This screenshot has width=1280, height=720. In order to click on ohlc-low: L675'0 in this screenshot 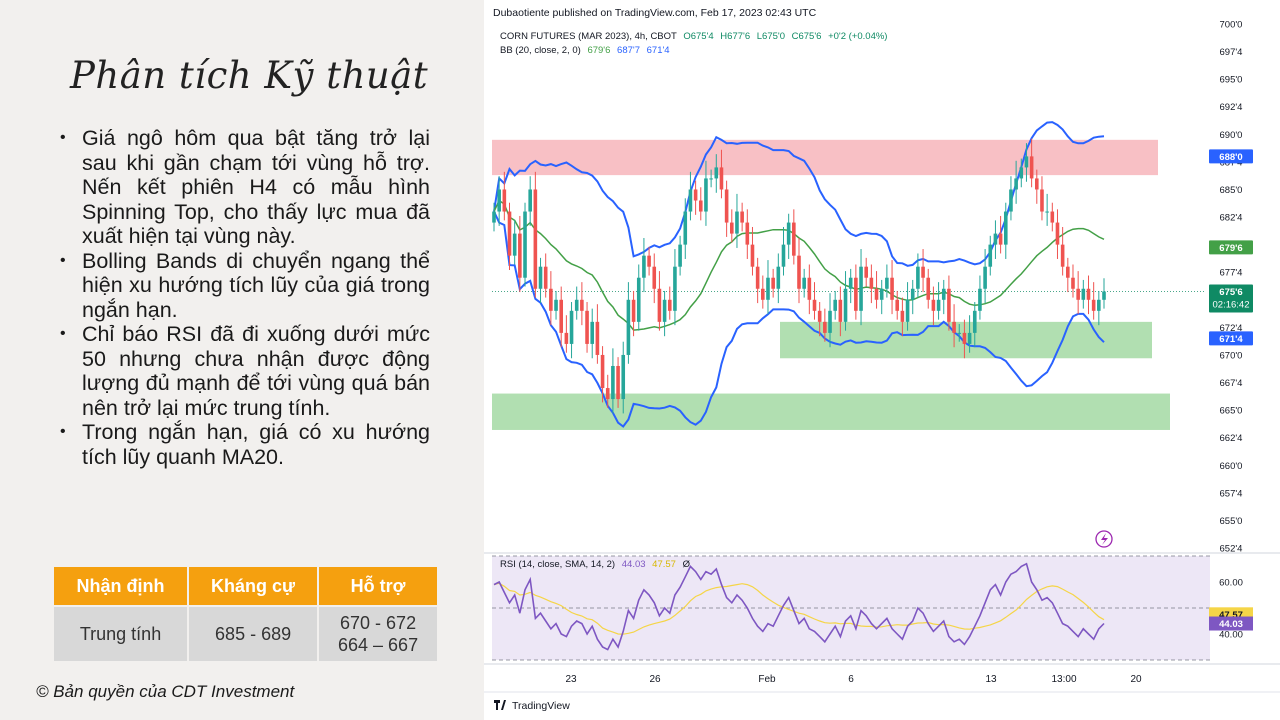, I will do `click(771, 36)`.